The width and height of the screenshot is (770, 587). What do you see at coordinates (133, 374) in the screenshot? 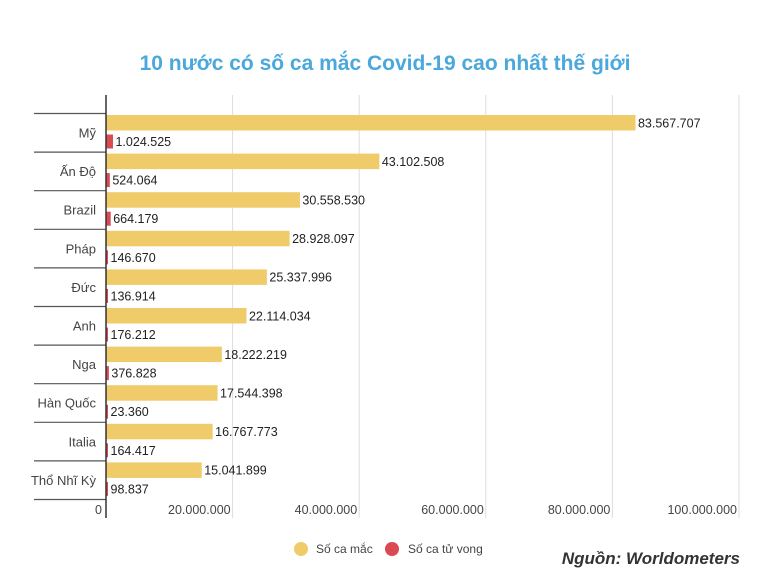
I see `data-label-deaths: 376.828` at bounding box center [133, 374].